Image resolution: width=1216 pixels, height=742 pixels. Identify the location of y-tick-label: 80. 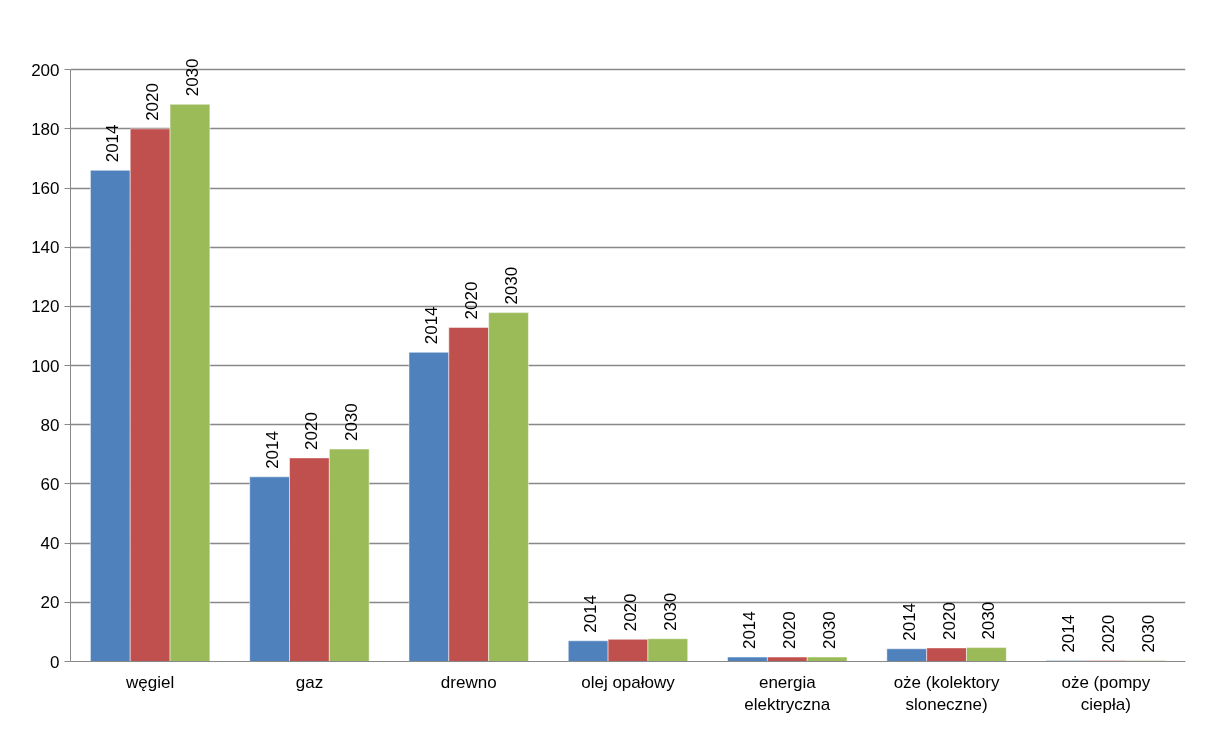
(50, 425).